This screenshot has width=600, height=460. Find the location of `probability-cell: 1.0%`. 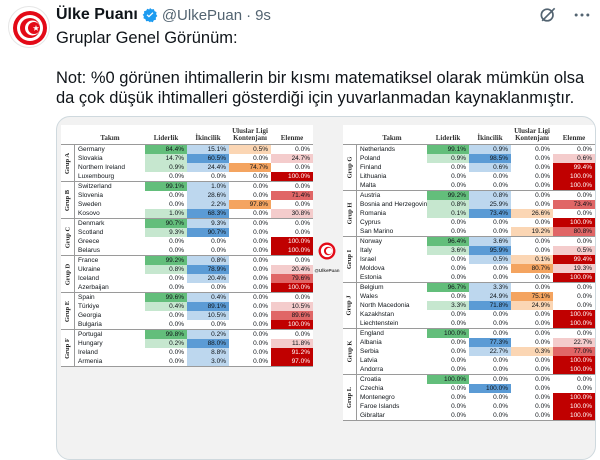

probability-cell: 1.0% is located at coordinates (208, 186).